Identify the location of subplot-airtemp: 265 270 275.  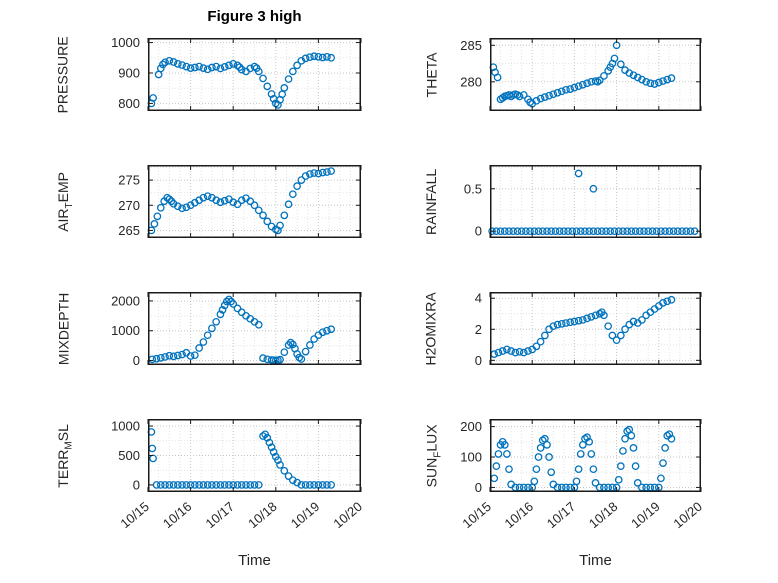
(240, 201).